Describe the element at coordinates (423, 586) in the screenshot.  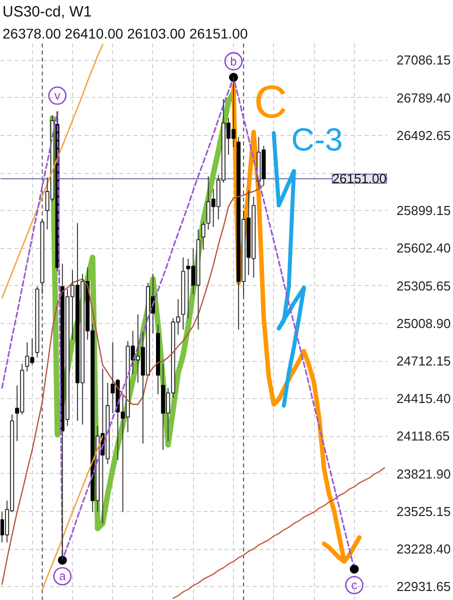
I see `y-tick-label: 22931.65` at that location.